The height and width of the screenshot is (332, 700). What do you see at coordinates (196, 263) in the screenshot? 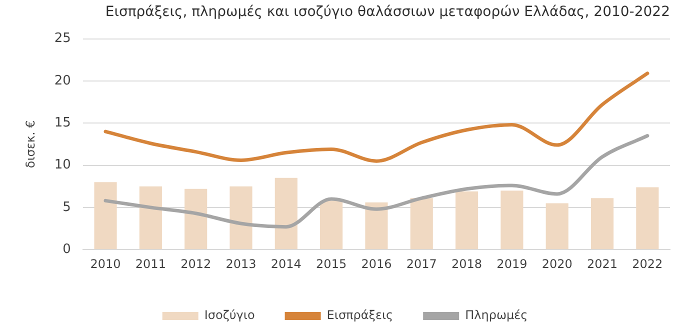
I see `x-tick-label: 2012` at bounding box center [196, 263].